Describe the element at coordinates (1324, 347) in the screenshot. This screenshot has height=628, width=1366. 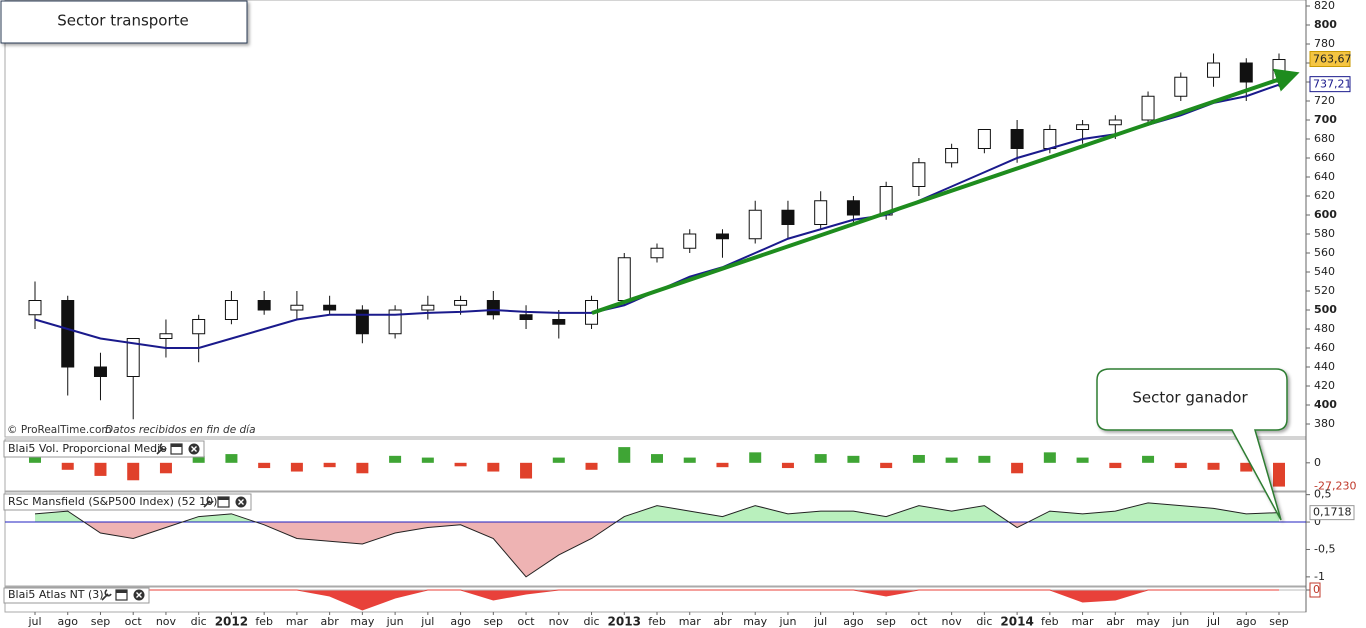
I see `y-tick-label: 460` at that location.